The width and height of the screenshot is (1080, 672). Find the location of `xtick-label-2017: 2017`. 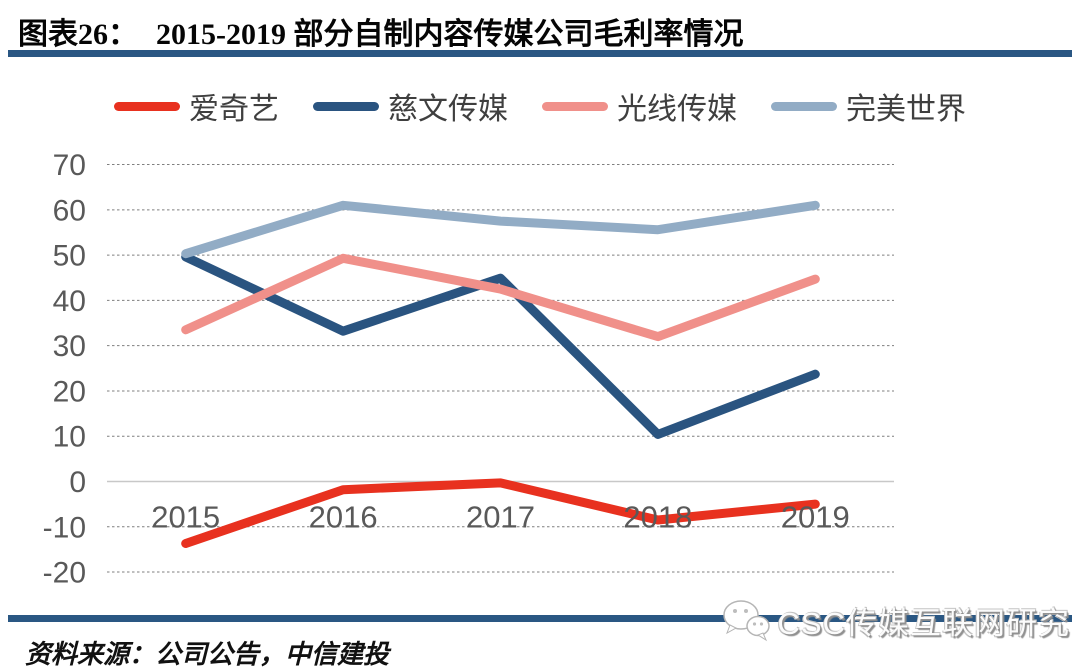

xtick-label-2017: 2017 is located at coordinates (500, 517).